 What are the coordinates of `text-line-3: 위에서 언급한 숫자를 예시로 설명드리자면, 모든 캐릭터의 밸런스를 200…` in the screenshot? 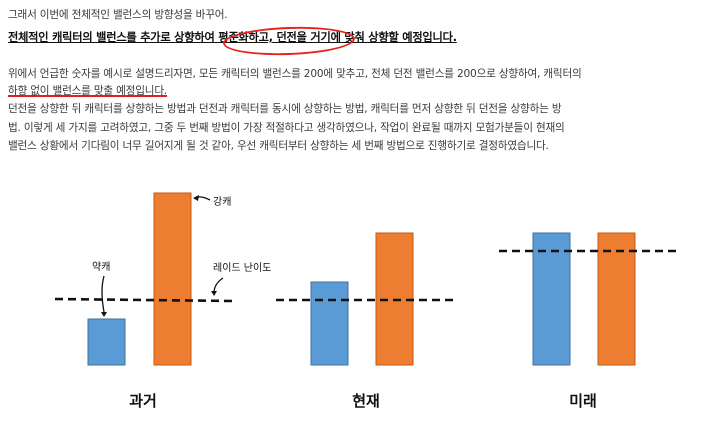 It's located at (295, 74).